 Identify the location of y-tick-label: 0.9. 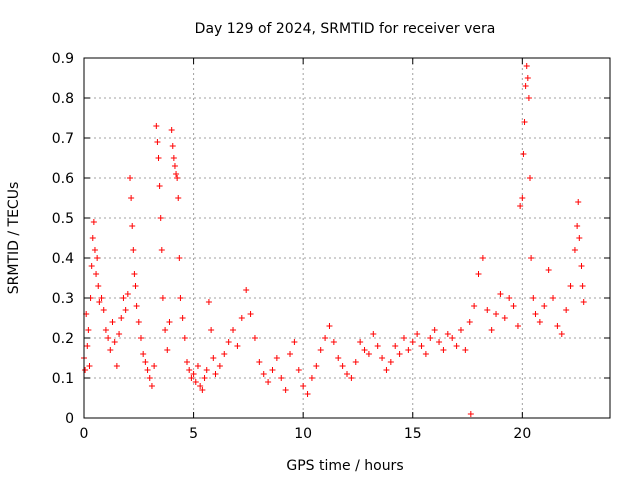
(63, 59).